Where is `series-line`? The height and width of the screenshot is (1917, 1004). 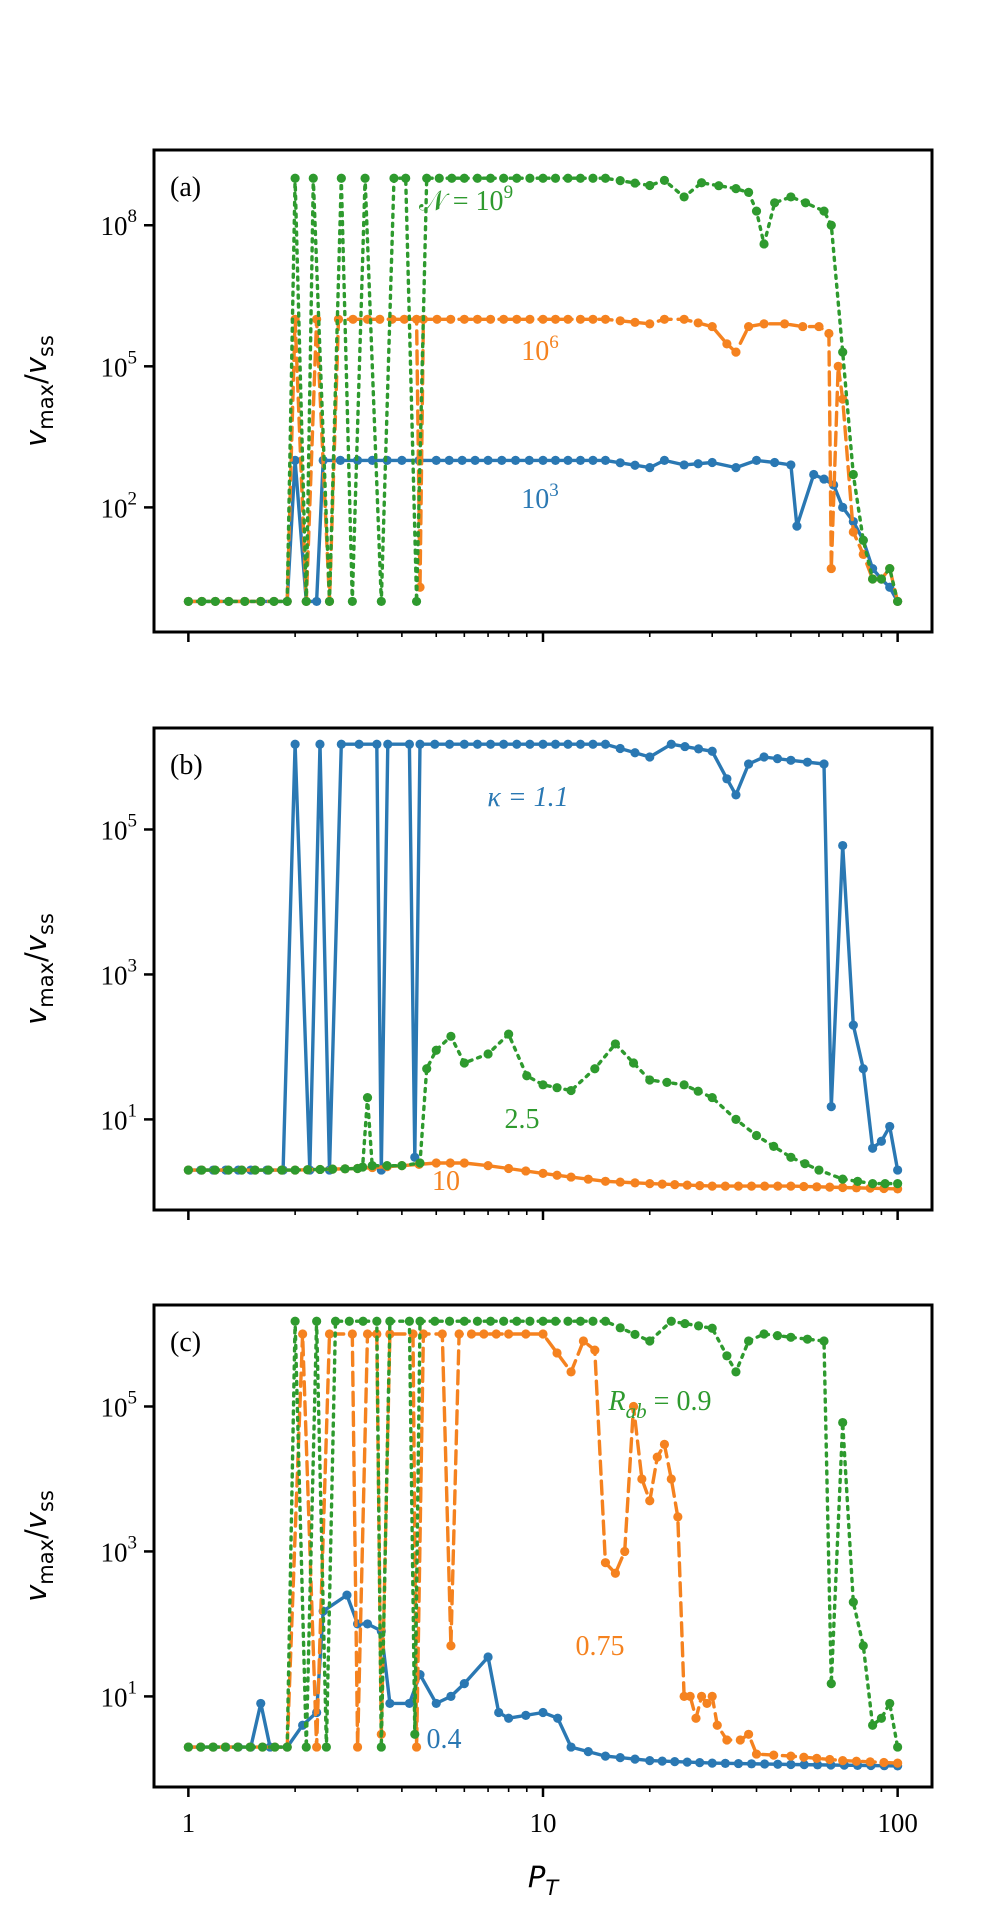 series-line is located at coordinates (543, 1680).